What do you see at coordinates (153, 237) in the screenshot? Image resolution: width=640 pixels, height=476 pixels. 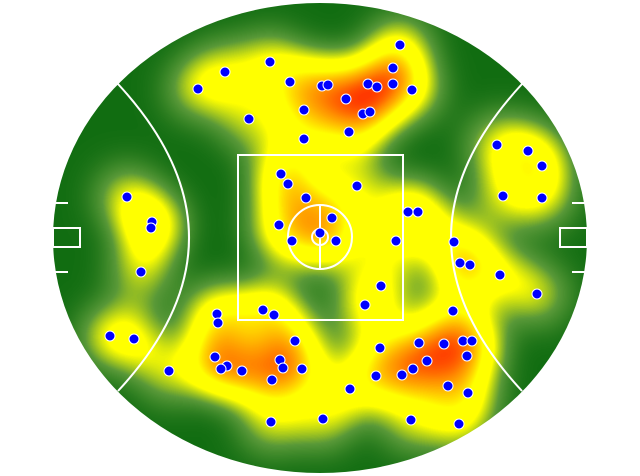 I see `left-arc` at bounding box center [153, 237].